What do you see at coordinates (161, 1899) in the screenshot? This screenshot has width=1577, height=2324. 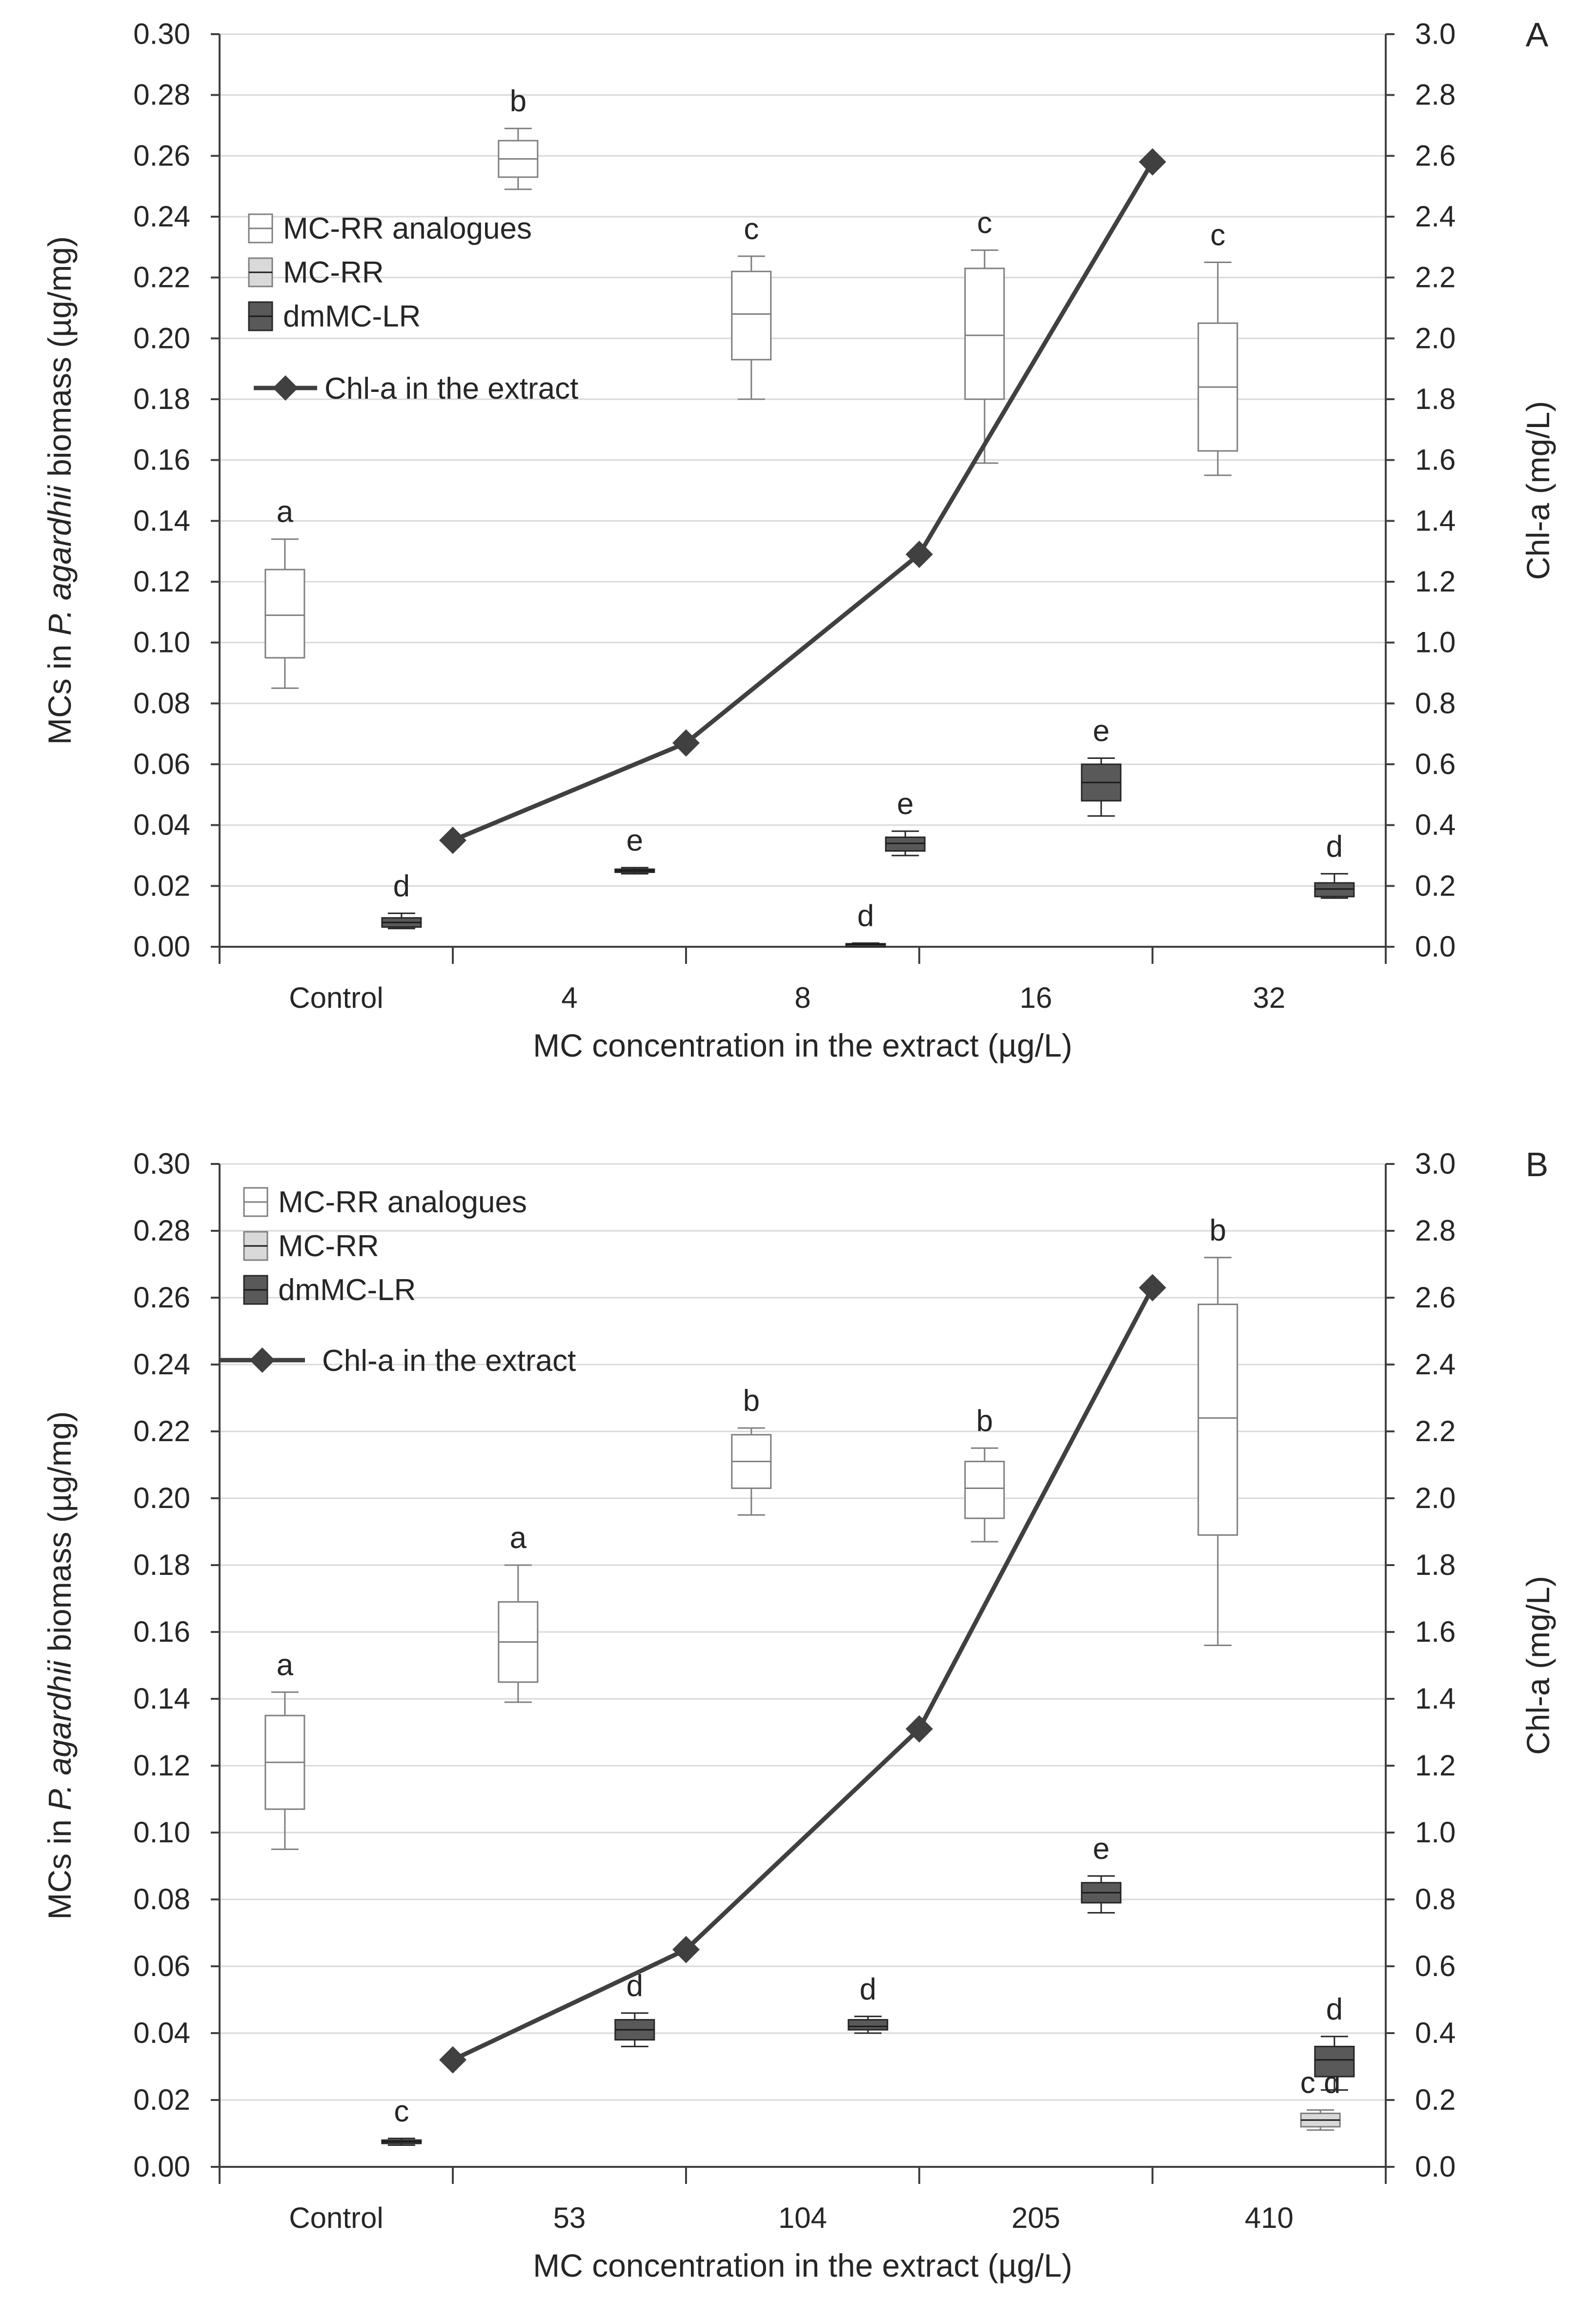 I see `y-tick-label: 0.08` at bounding box center [161, 1899].